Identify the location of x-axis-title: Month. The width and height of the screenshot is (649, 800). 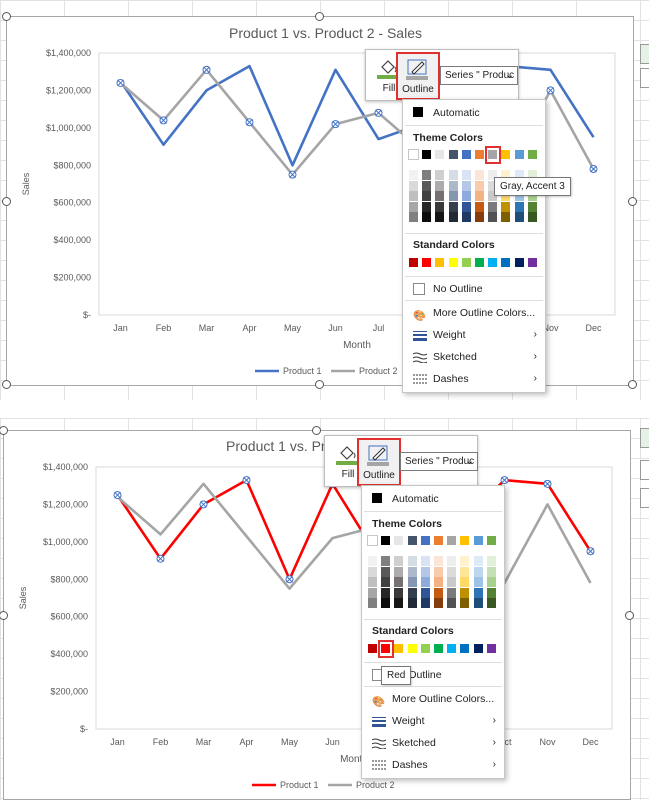
(357, 345).